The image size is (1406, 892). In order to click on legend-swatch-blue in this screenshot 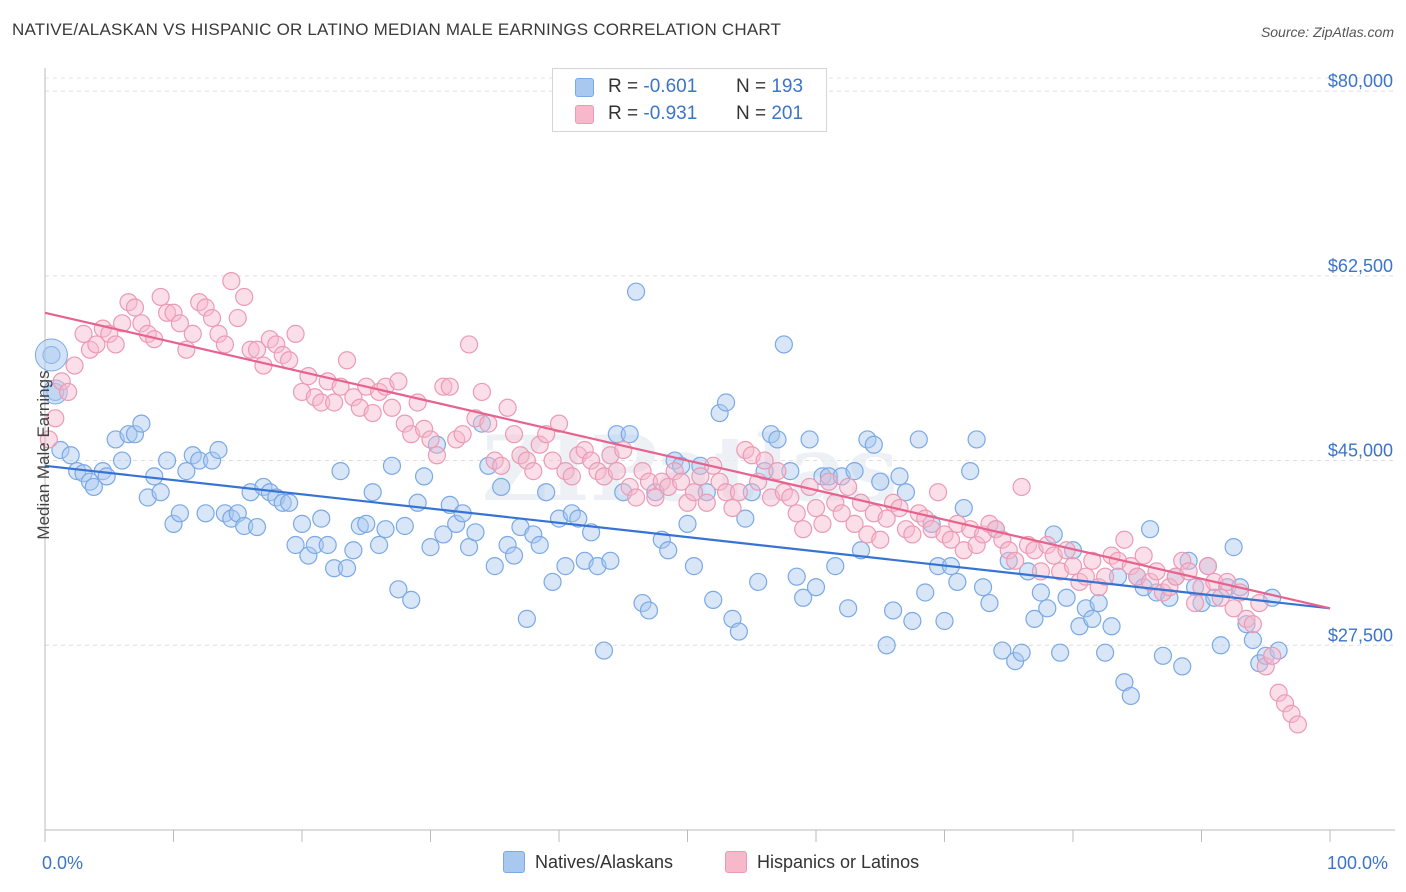, I will do `click(584, 87)`.